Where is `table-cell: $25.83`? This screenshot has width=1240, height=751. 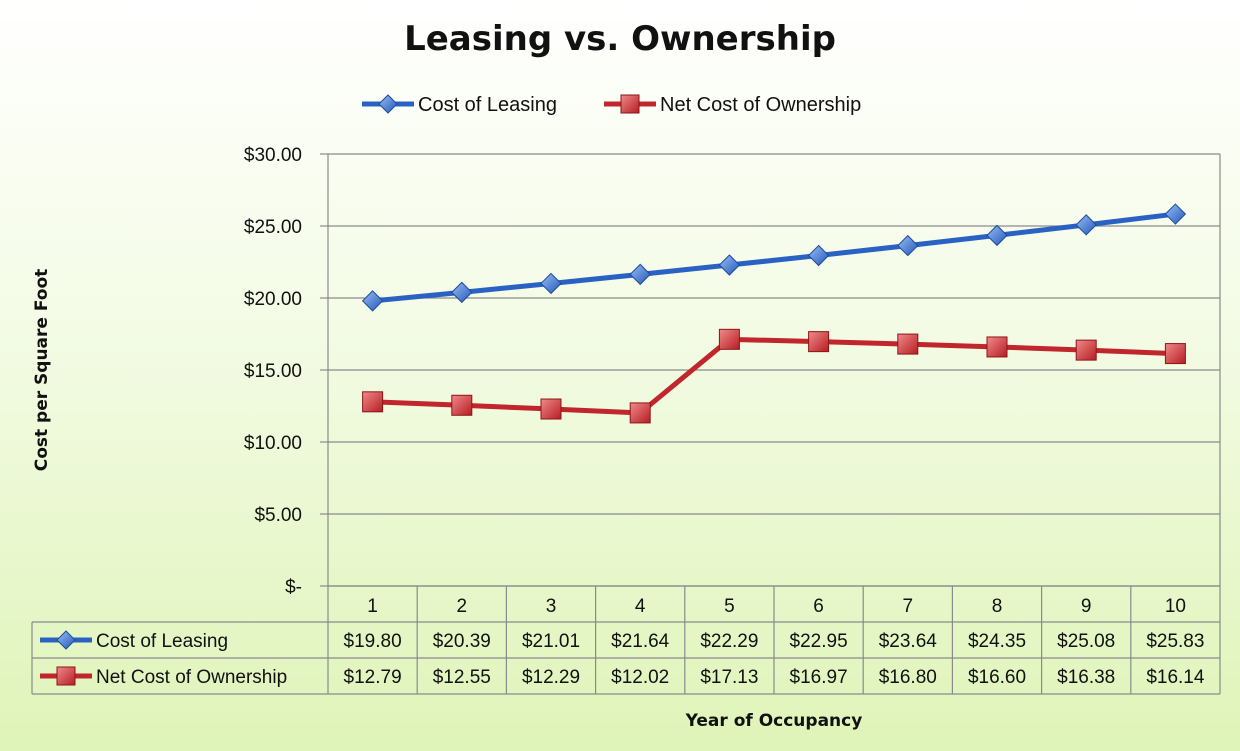
table-cell: $25.83 is located at coordinates (1175, 641).